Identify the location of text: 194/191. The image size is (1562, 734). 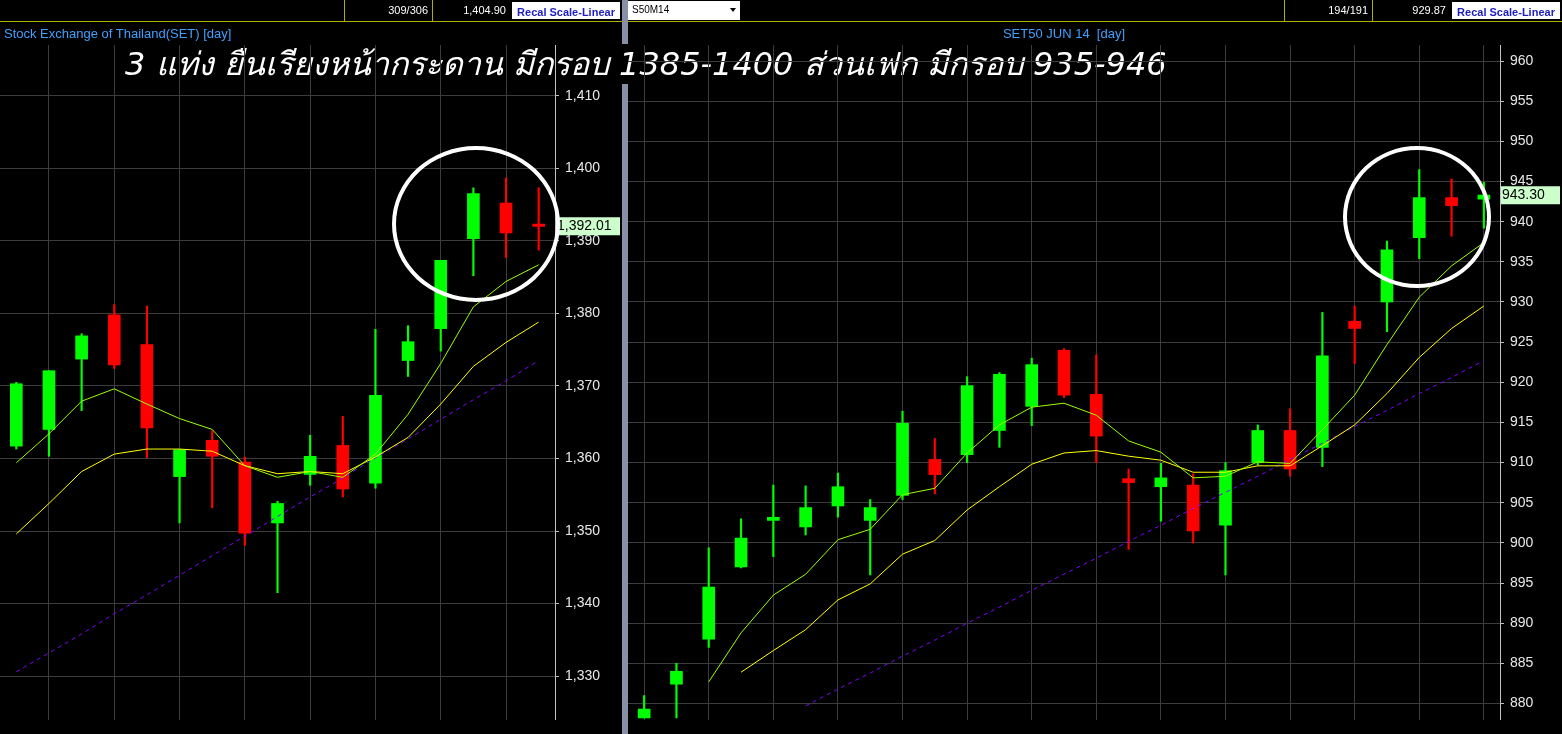
(1328, 10).